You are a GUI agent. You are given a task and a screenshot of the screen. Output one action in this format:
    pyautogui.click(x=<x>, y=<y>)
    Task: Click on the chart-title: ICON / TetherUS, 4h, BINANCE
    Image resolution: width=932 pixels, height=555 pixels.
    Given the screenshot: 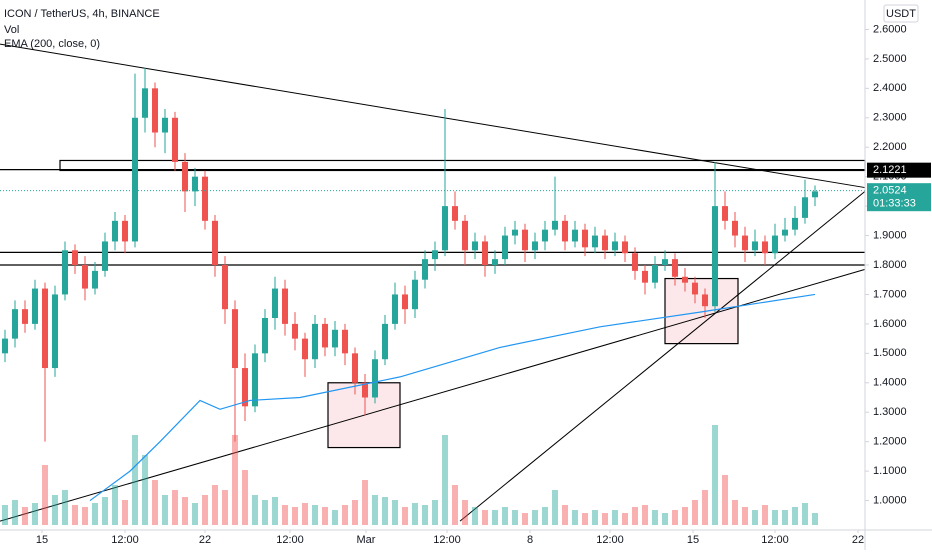 What is the action you would take?
    pyautogui.click(x=82, y=14)
    